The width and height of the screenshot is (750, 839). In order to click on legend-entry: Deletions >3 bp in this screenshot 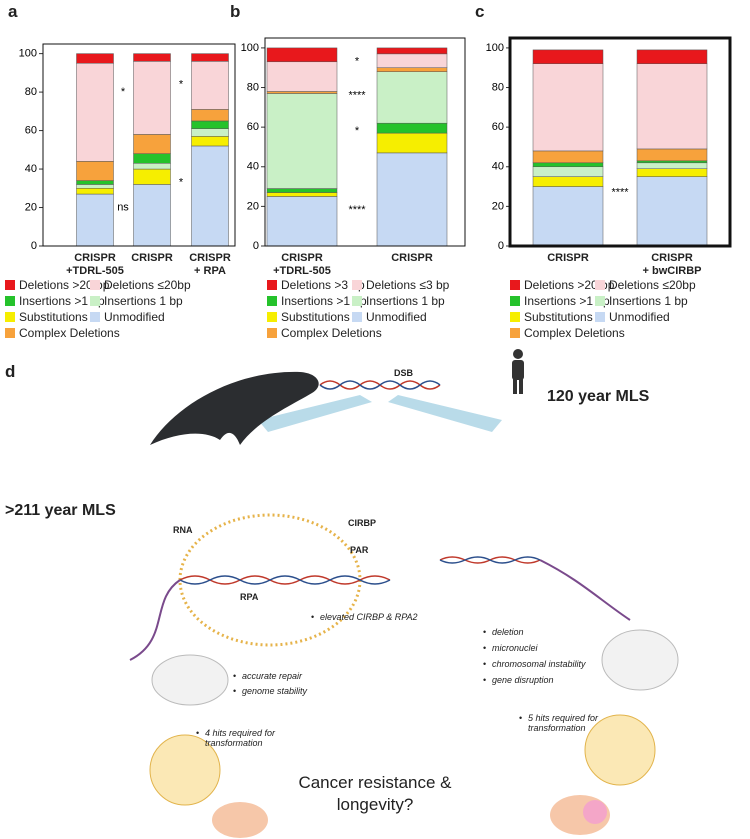, I will do `click(316, 285)`.